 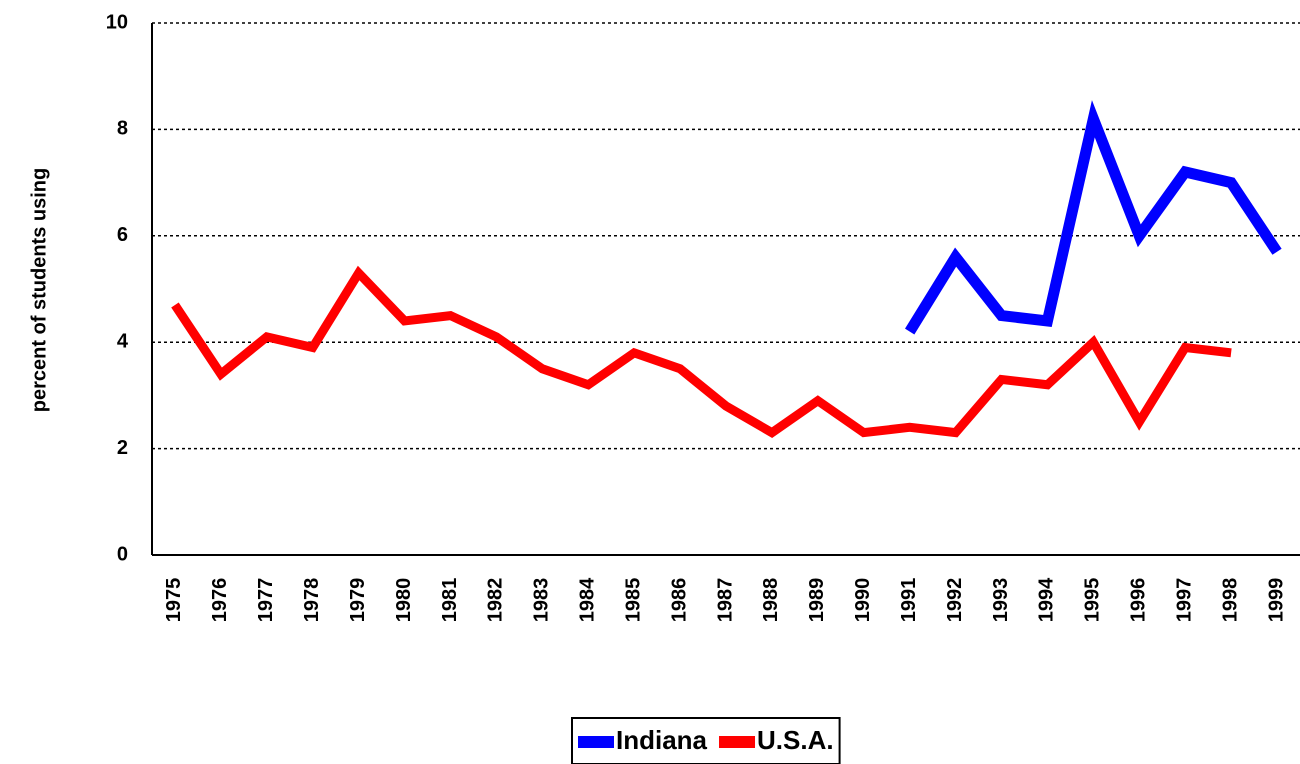 I want to click on y-axis-label: percent of students using, so click(x=39, y=290).